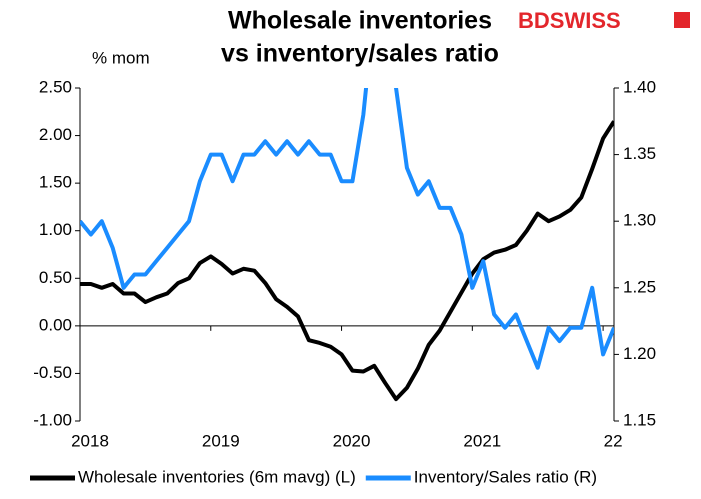 The image size is (701, 499). Describe the element at coordinates (639, 353) in the screenshot. I see `y2-tick-label: 1.20` at that location.